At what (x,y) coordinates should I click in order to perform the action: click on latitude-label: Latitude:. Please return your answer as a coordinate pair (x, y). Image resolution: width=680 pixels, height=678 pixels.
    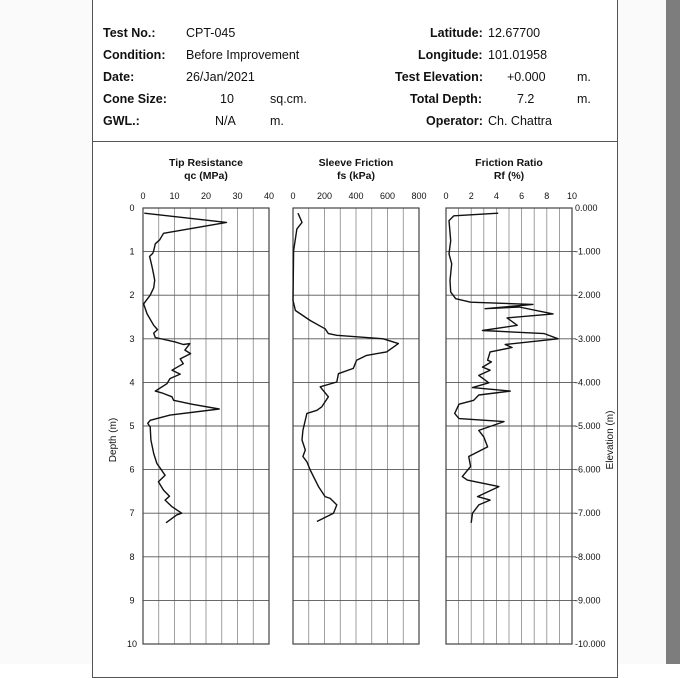
    Looking at the image, I should click on (456, 33).